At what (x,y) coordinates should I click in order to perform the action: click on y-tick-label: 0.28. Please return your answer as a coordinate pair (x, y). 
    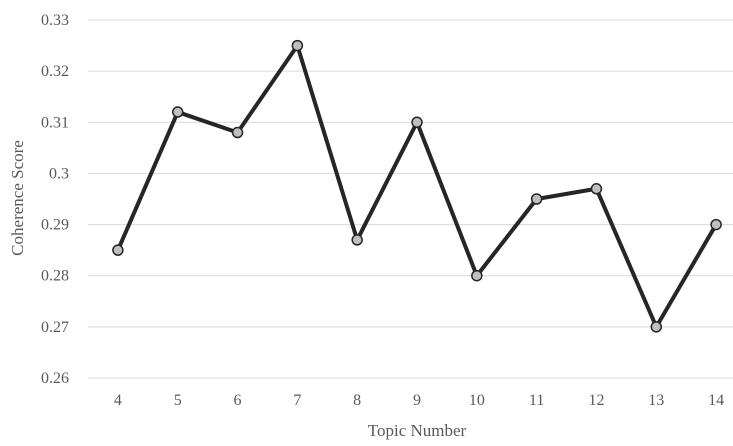
    Looking at the image, I should click on (55, 276).